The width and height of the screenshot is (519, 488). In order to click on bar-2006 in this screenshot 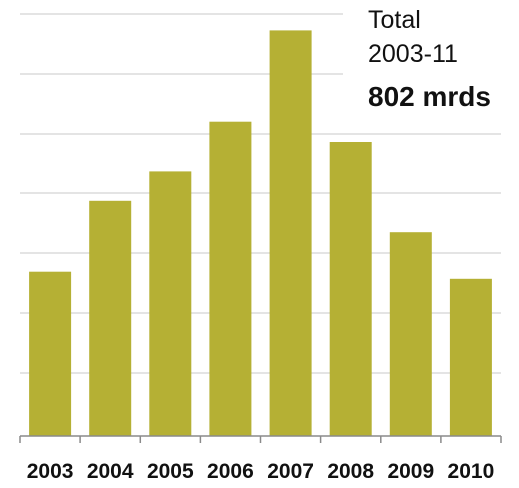, I will do `click(230, 278)`.